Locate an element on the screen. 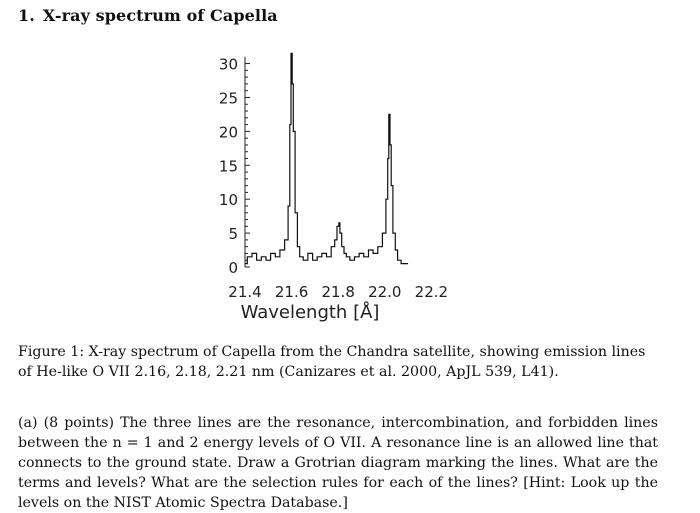 The height and width of the screenshot is (513, 700). x-ticks: 21.4 21.6 21.8 22.0 22.2 is located at coordinates (338, 292).